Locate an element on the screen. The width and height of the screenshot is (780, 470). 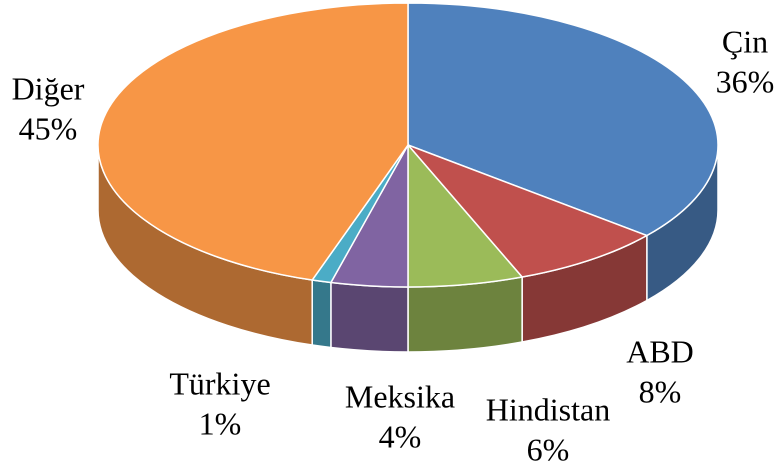
slice-value-label: 45% is located at coordinates (48, 128).